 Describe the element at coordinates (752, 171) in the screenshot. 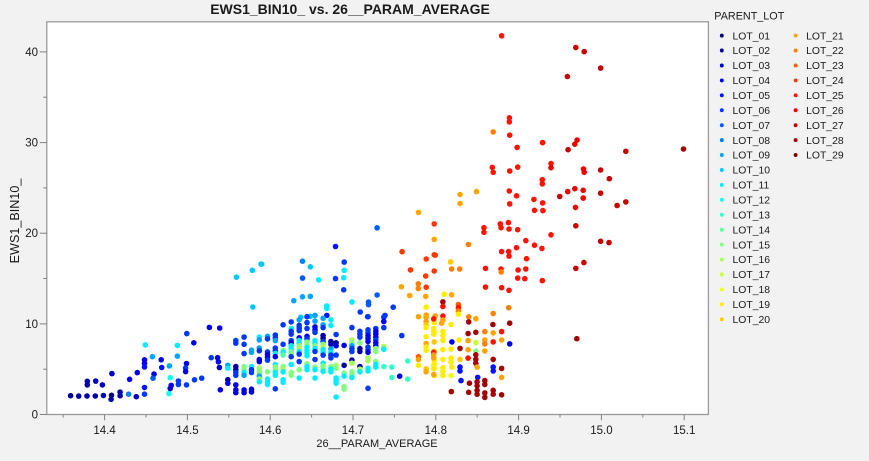

I see `svg-text: LOT_10` at that location.